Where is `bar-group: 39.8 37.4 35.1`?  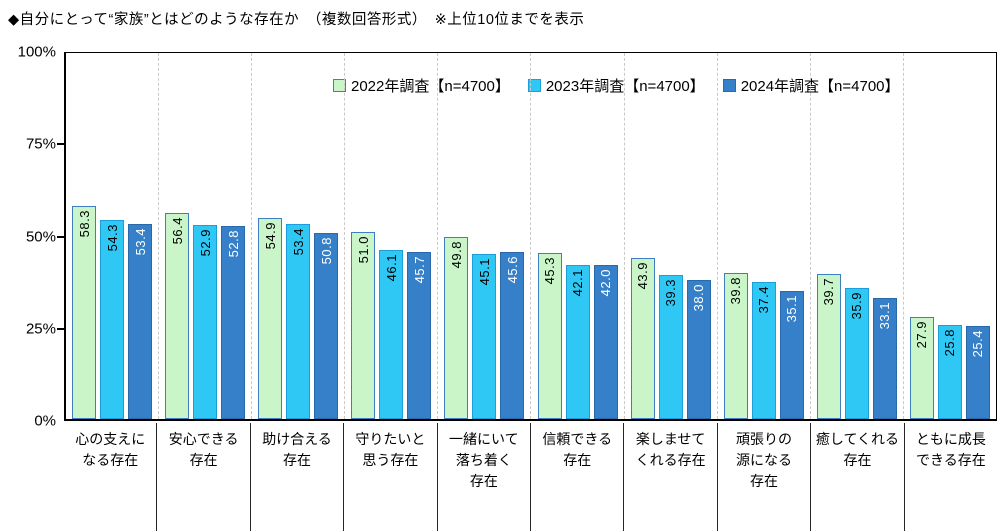
bar-group: 39.8 37.4 35.1 is located at coordinates (764, 236).